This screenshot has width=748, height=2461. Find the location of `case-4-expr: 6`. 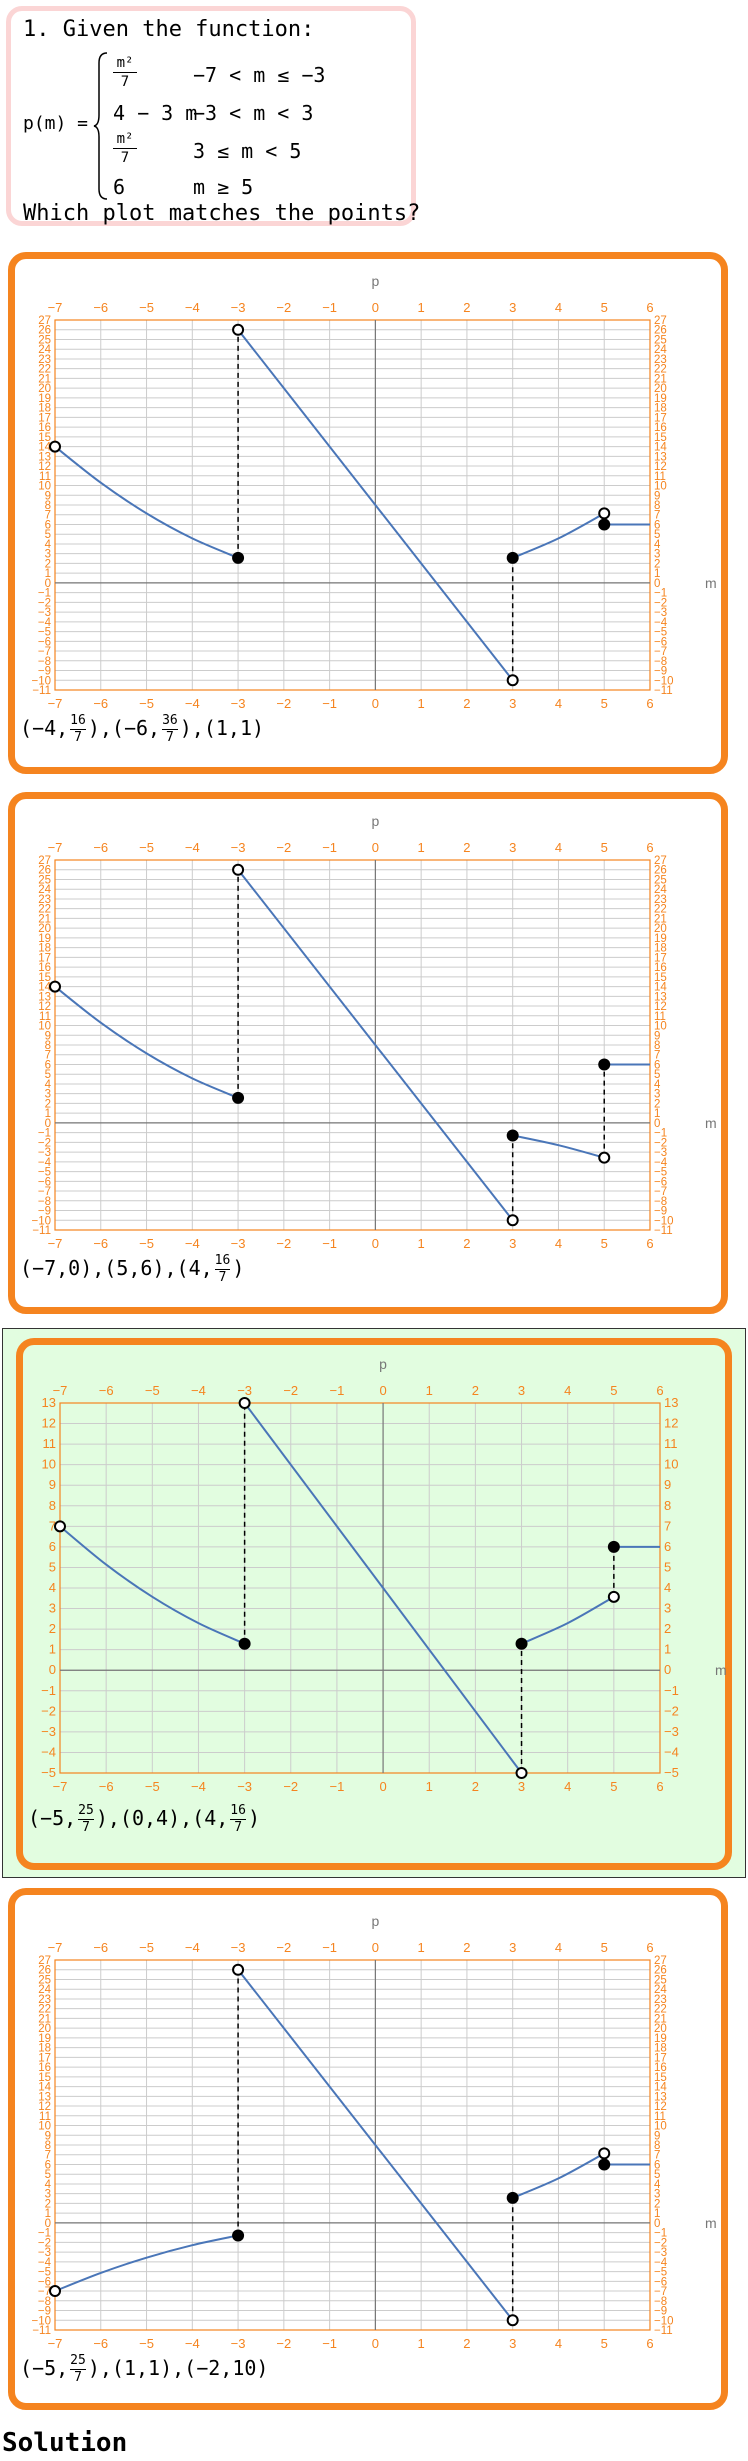

case-4-expr: 6 is located at coordinates (119, 187).